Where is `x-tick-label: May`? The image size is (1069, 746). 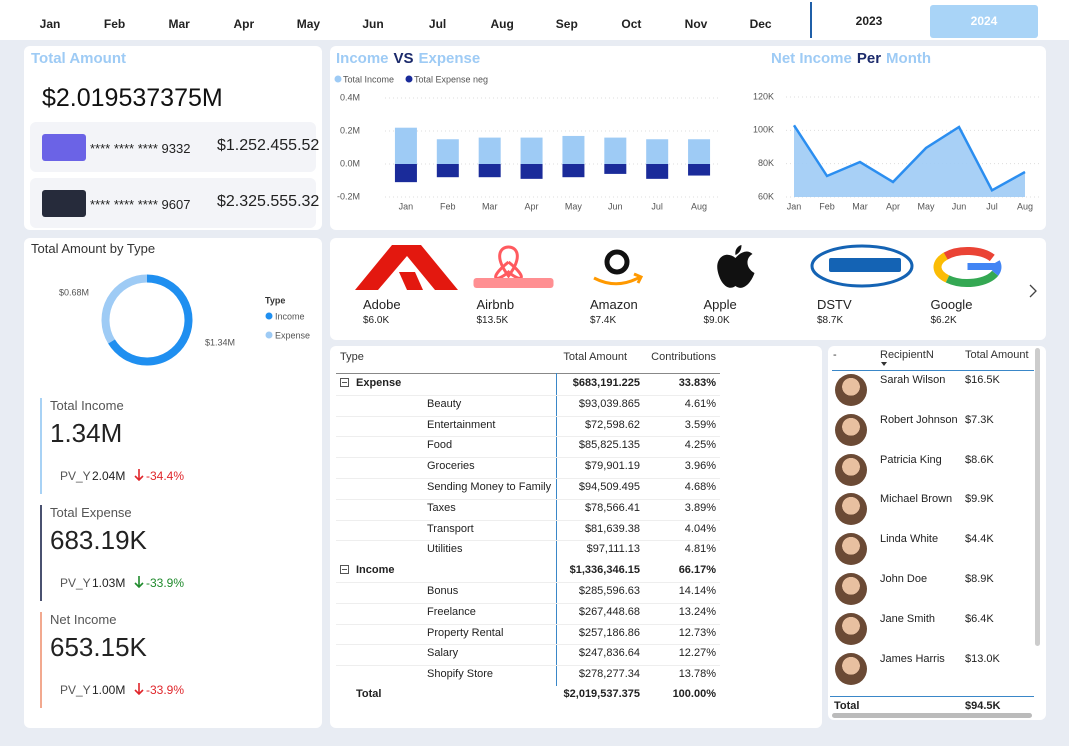
x-tick-label: May is located at coordinates (926, 206).